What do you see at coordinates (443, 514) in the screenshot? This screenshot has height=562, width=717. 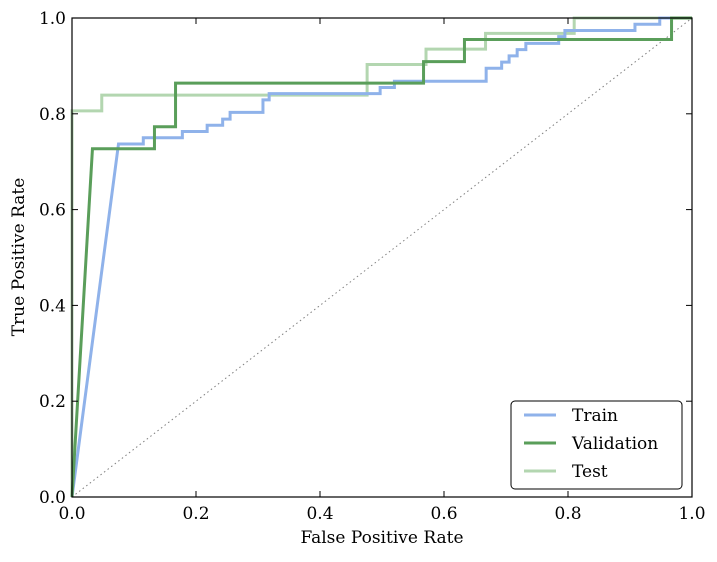 I see `x-tick-label: 0.6` at bounding box center [443, 514].